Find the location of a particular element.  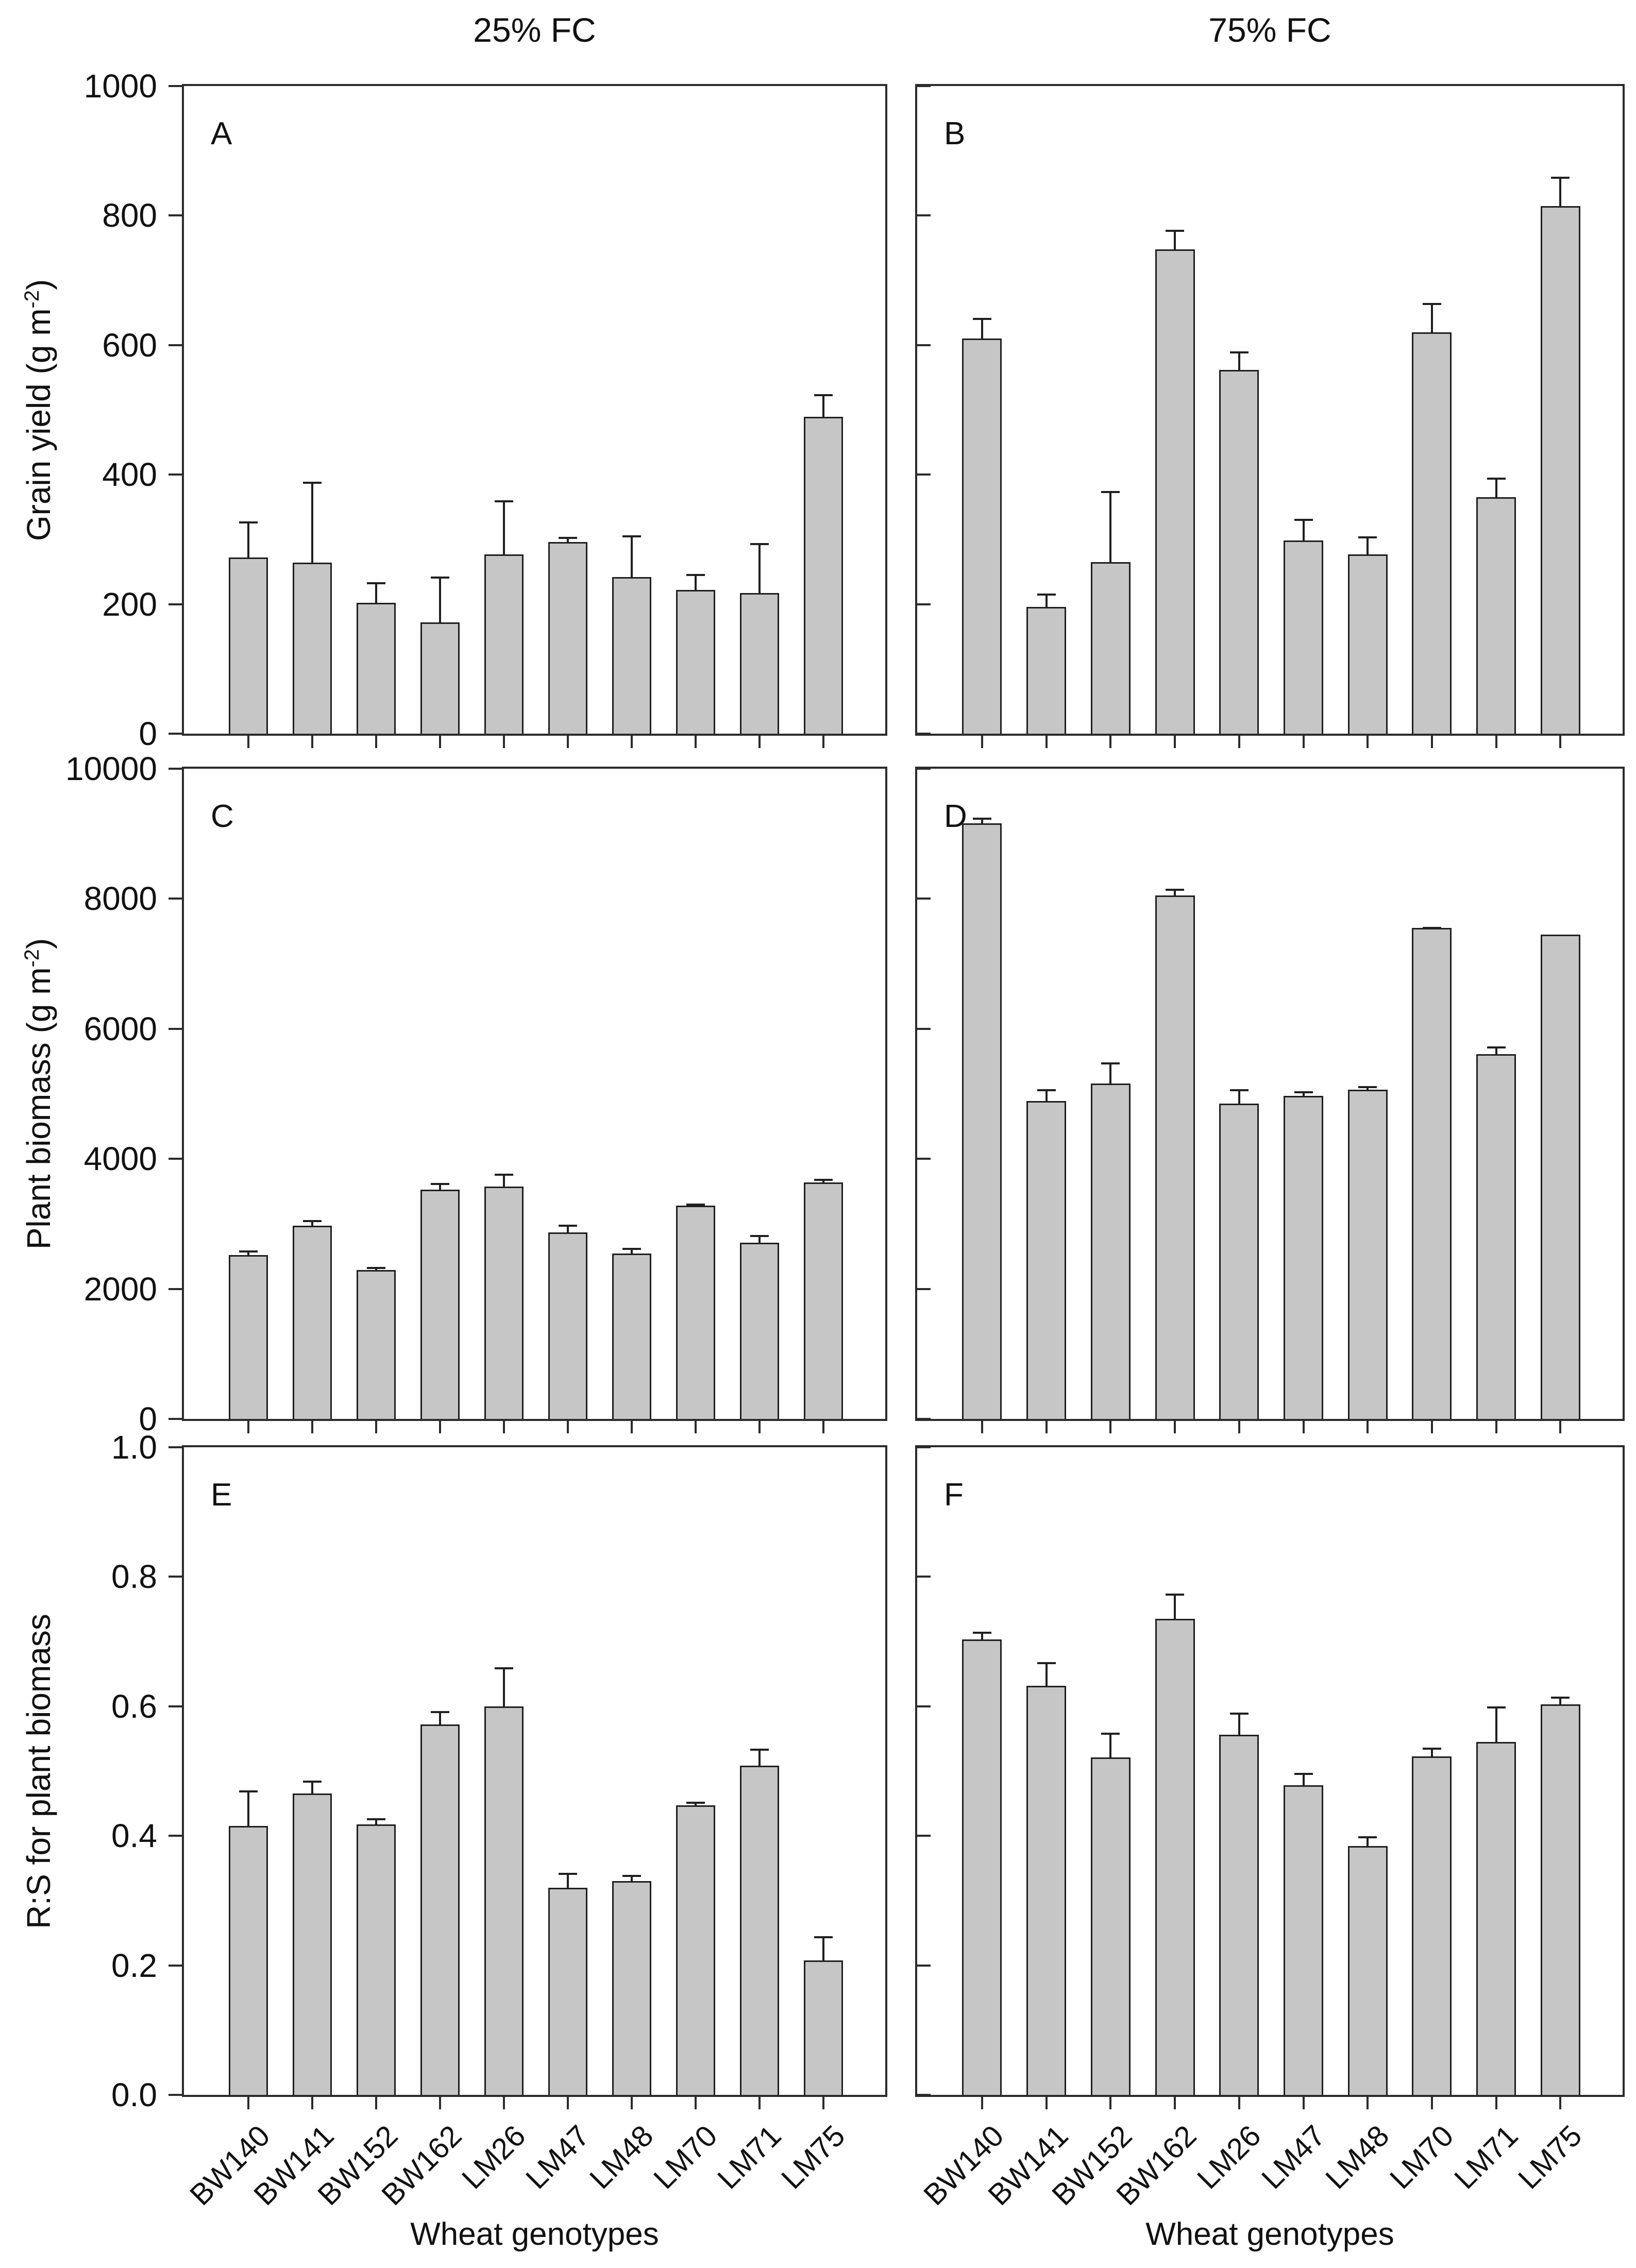

y-axis-label-grain-yield: Grain yield (g m-2) is located at coordinates (38, 410).